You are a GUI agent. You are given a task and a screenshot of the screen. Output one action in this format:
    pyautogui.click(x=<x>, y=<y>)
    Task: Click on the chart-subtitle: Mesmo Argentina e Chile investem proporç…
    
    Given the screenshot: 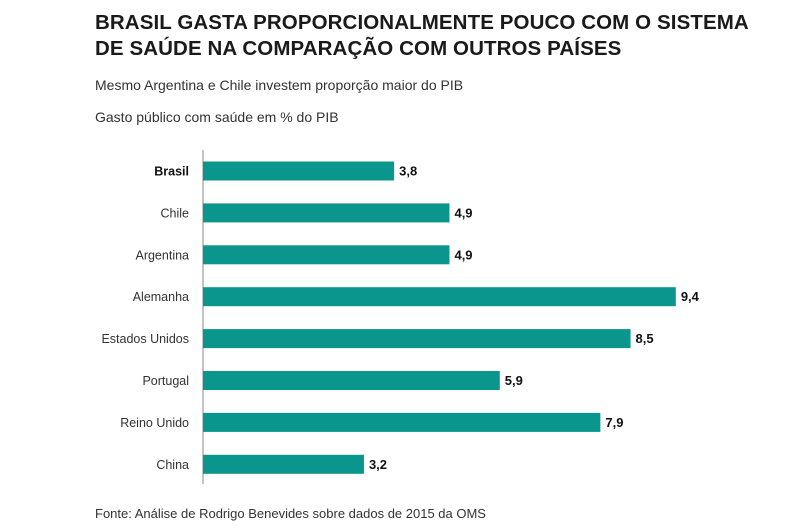 What is the action you would take?
    pyautogui.click(x=279, y=85)
    